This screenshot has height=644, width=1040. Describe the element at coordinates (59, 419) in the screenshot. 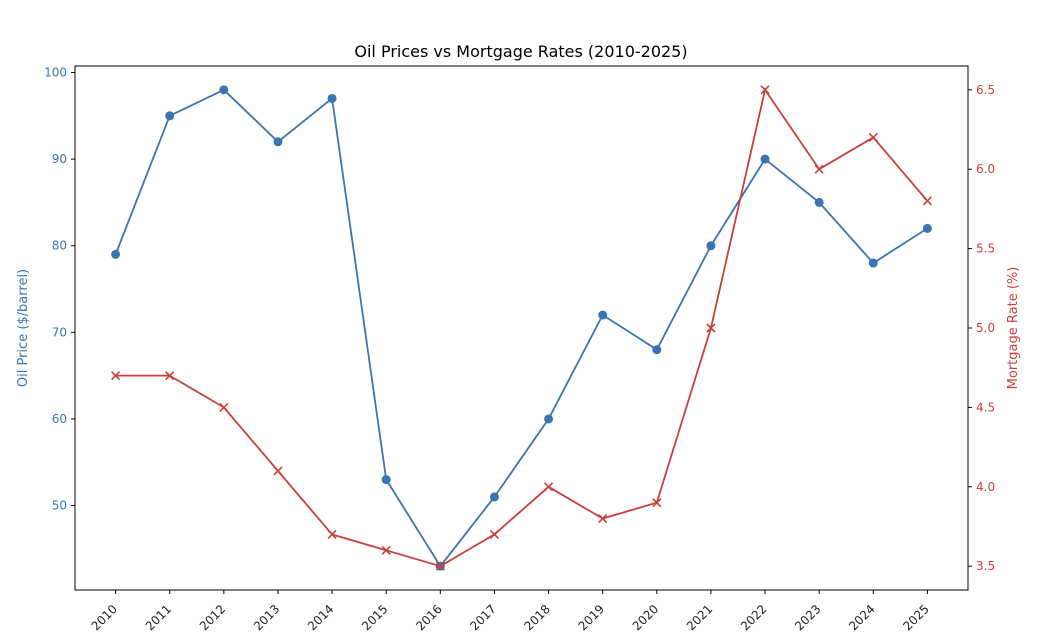

I see `left-y-tick-label: 60` at that location.